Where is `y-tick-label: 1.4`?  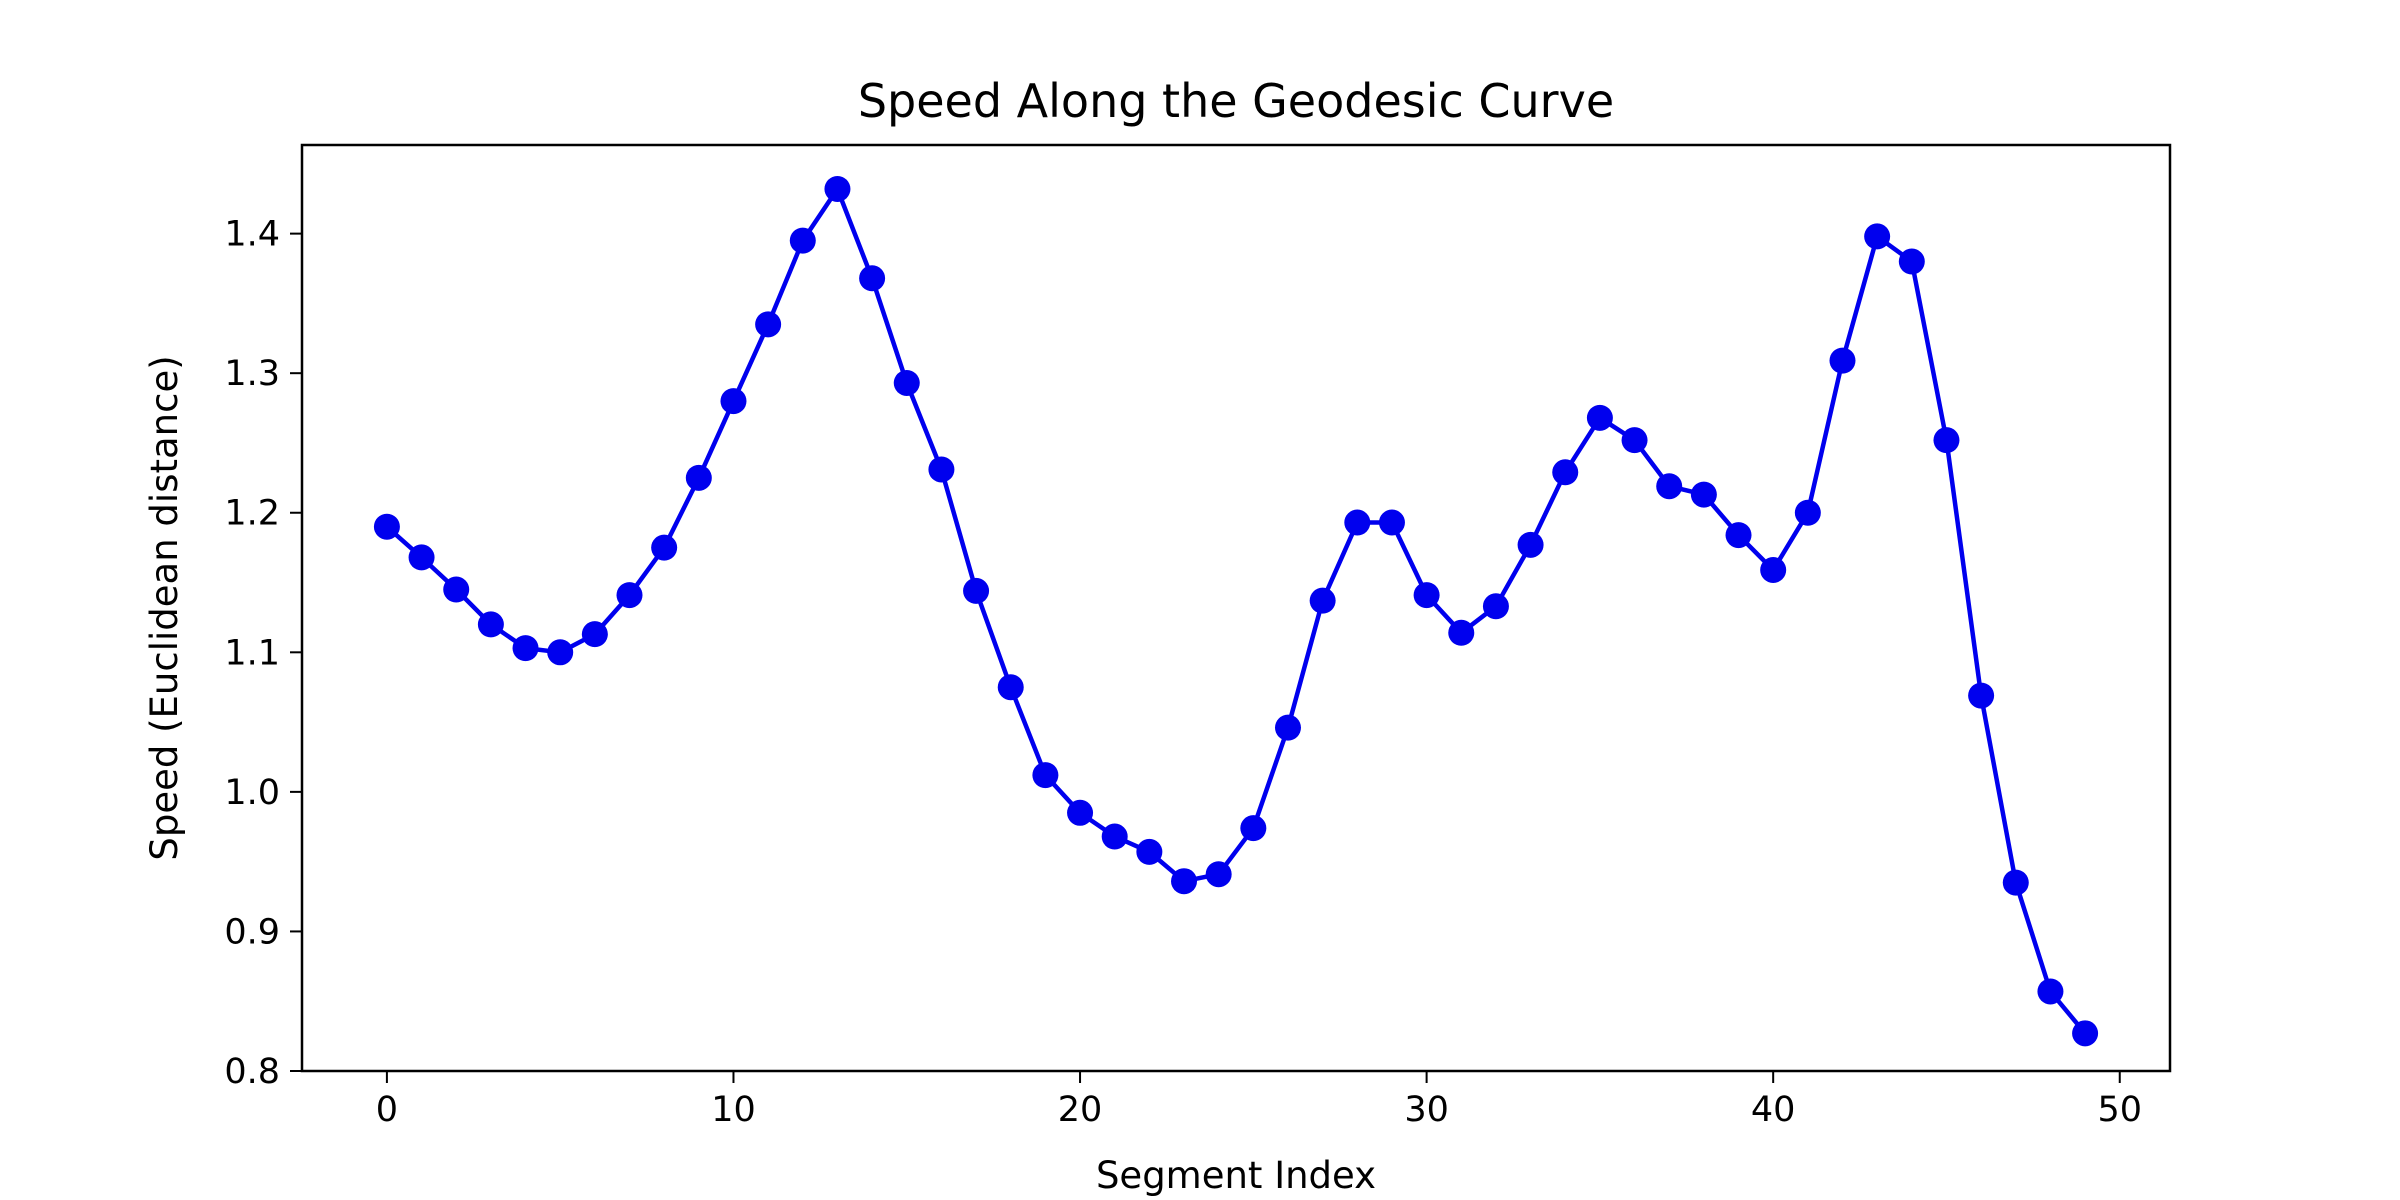
y-tick-label: 1.4 is located at coordinates (252, 235).